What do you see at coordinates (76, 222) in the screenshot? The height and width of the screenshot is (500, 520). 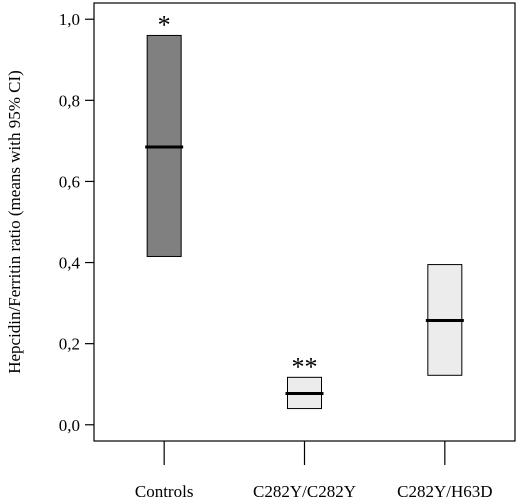 I see `y-axis: 0,0 0,2 0,4 0,6 0,8 1,0` at bounding box center [76, 222].